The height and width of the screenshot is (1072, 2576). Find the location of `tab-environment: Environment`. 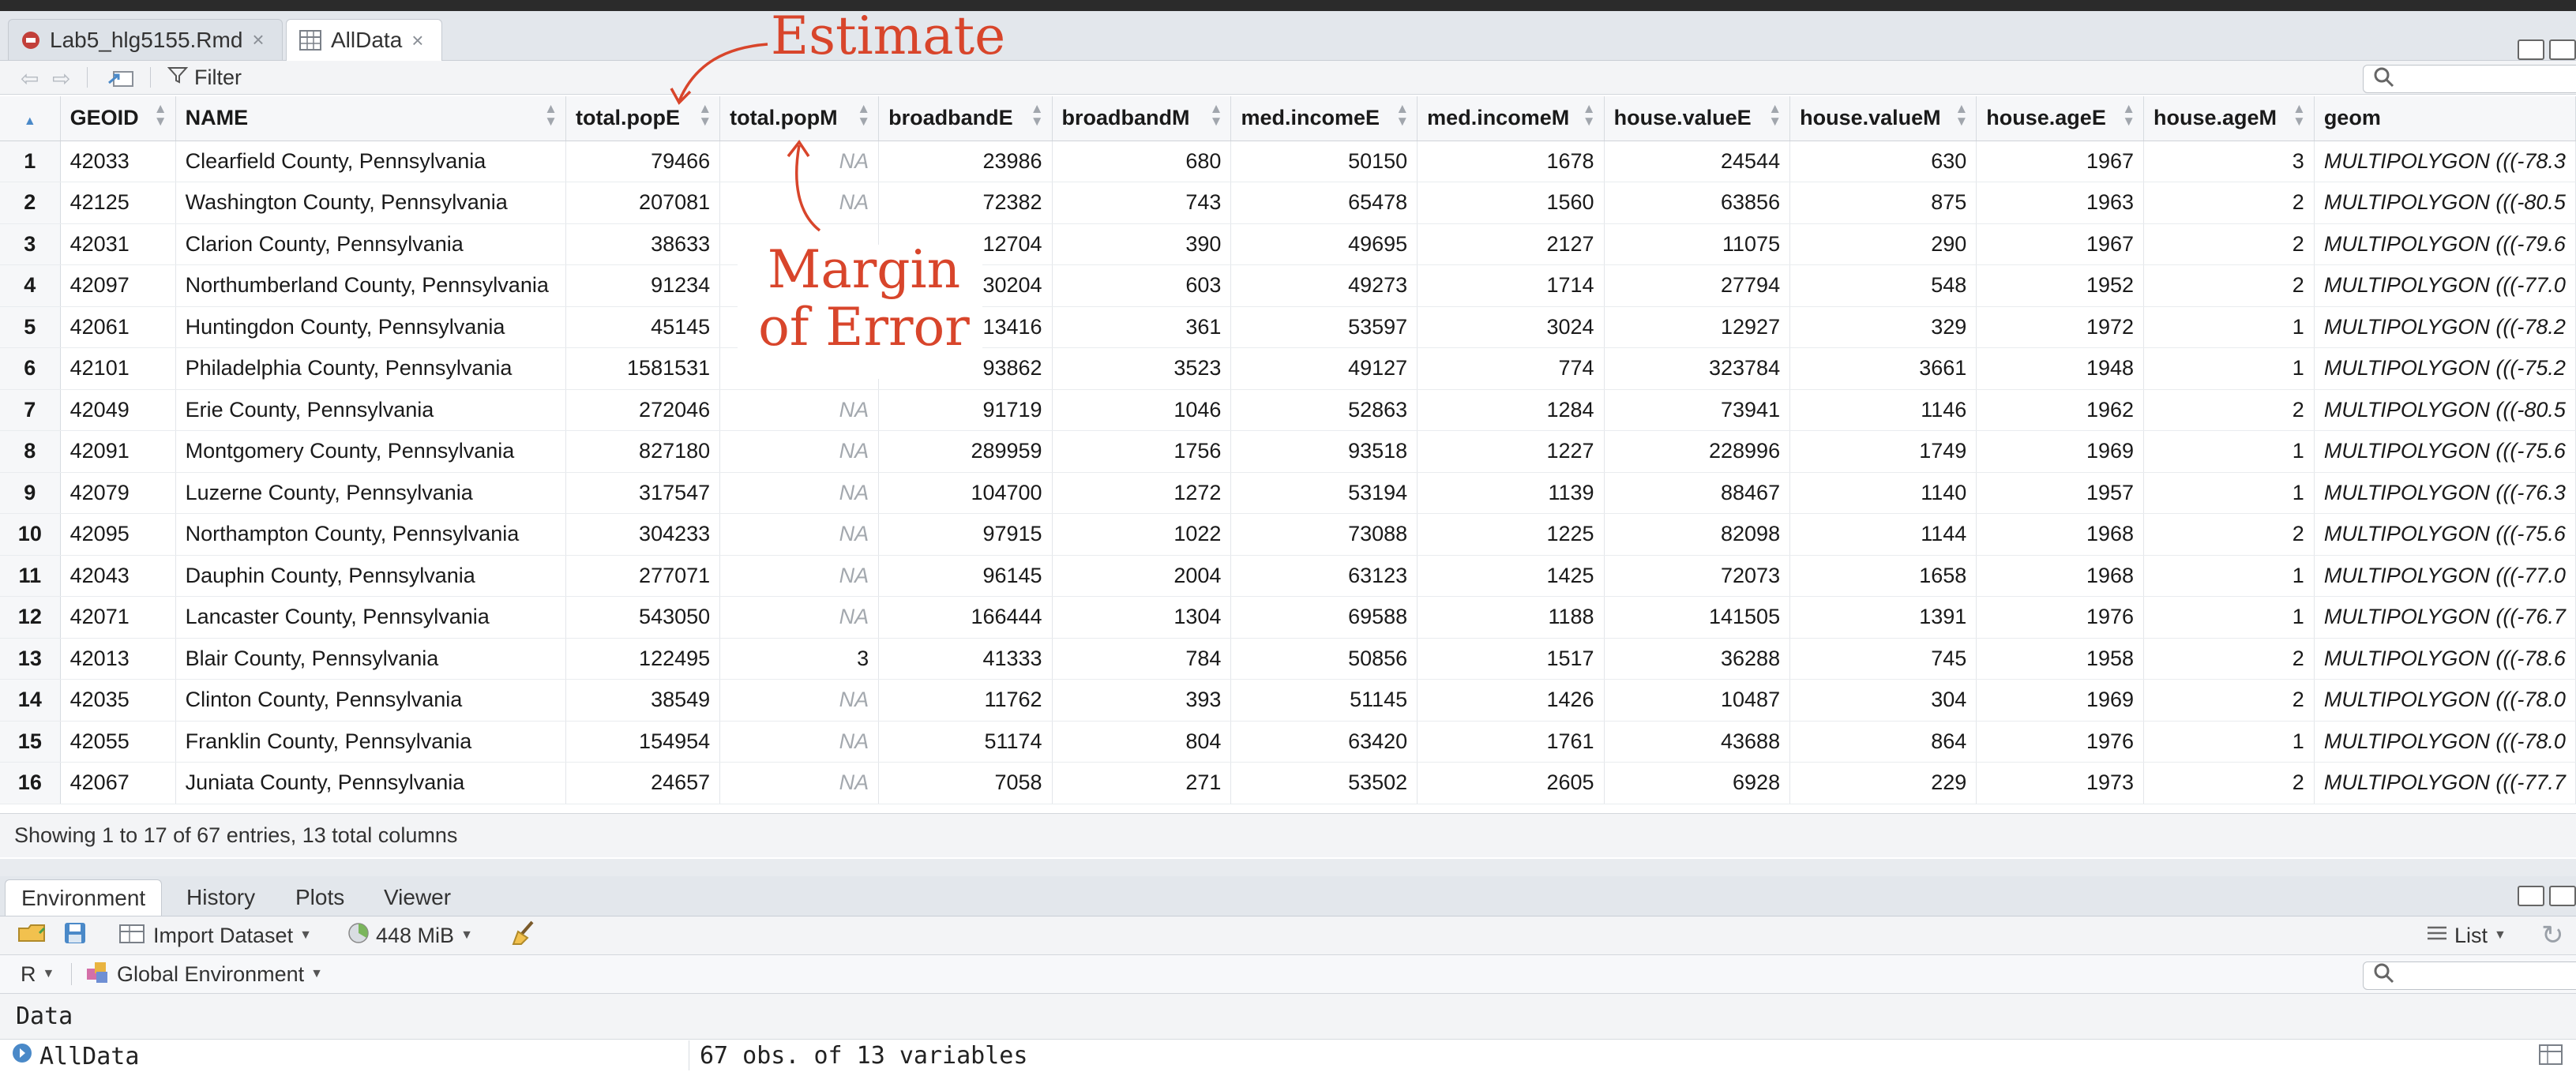

tab-environment: Environment is located at coordinates (84, 897).